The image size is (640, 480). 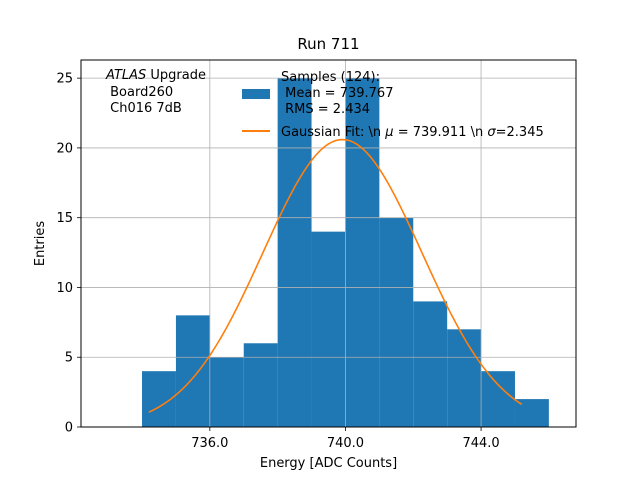 What do you see at coordinates (345, 443) in the screenshot?
I see `x-tick-label: 740.0` at bounding box center [345, 443].